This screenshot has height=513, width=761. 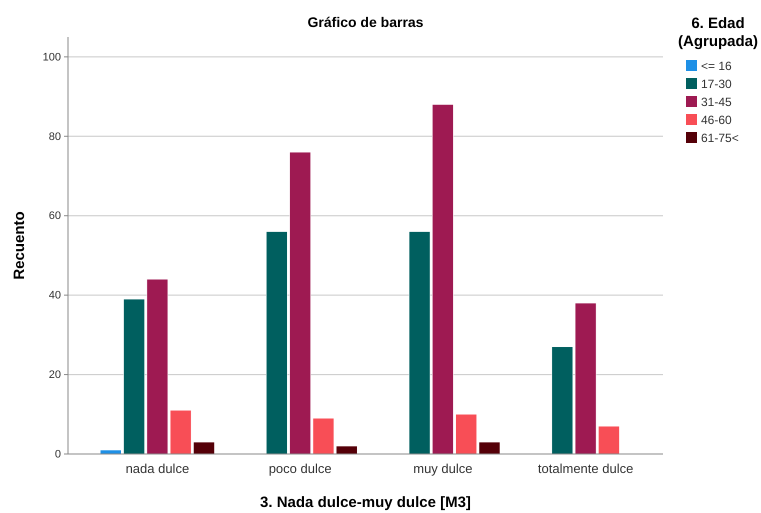 What do you see at coordinates (718, 32) in the screenshot?
I see `legend-title: 6. Edad (Agrupada)` at bounding box center [718, 32].